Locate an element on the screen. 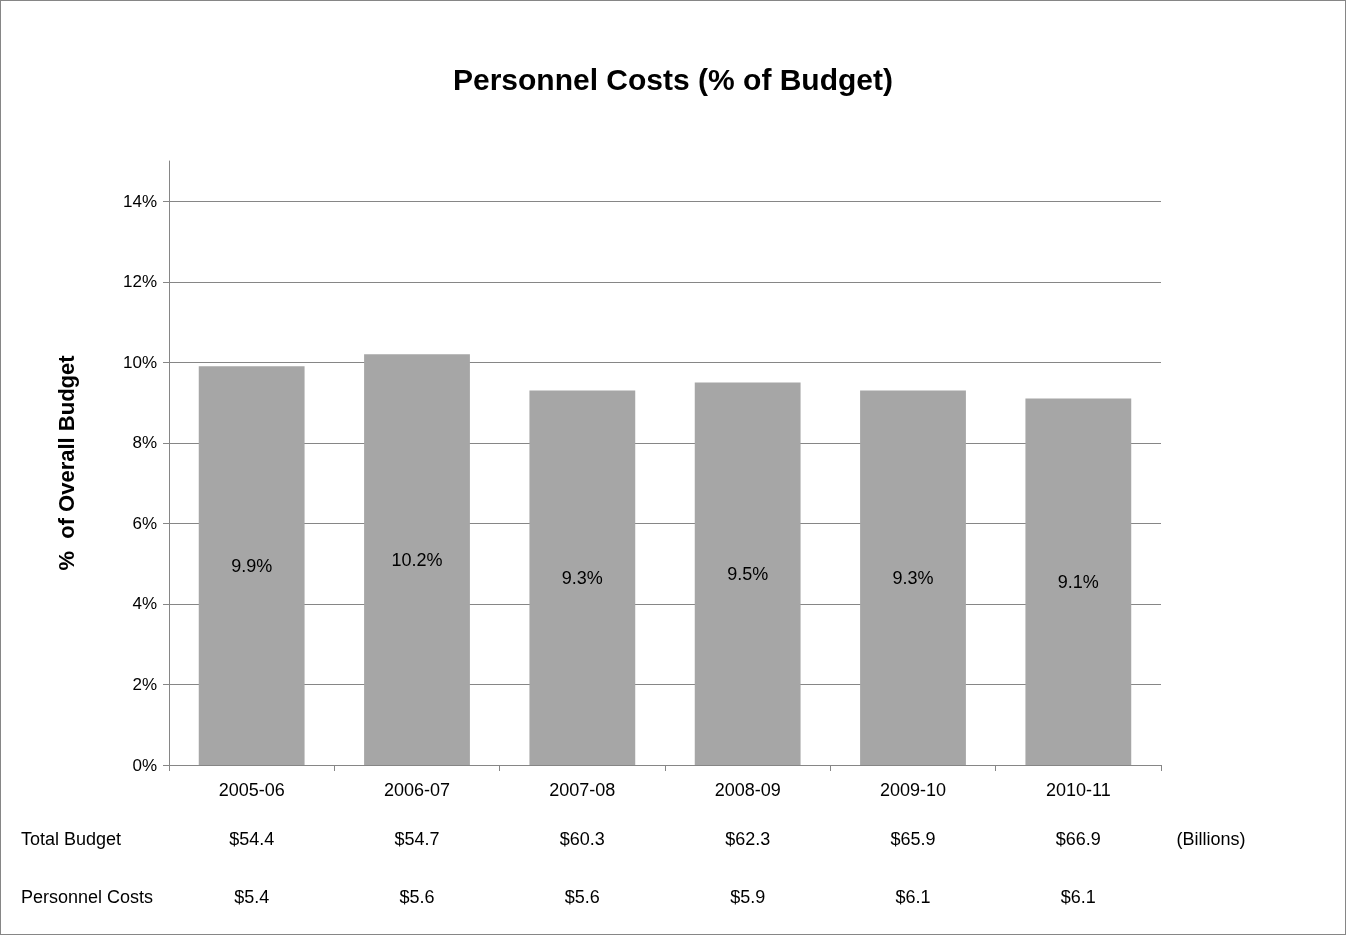  y-tick-label: 8% is located at coordinates (144, 443).